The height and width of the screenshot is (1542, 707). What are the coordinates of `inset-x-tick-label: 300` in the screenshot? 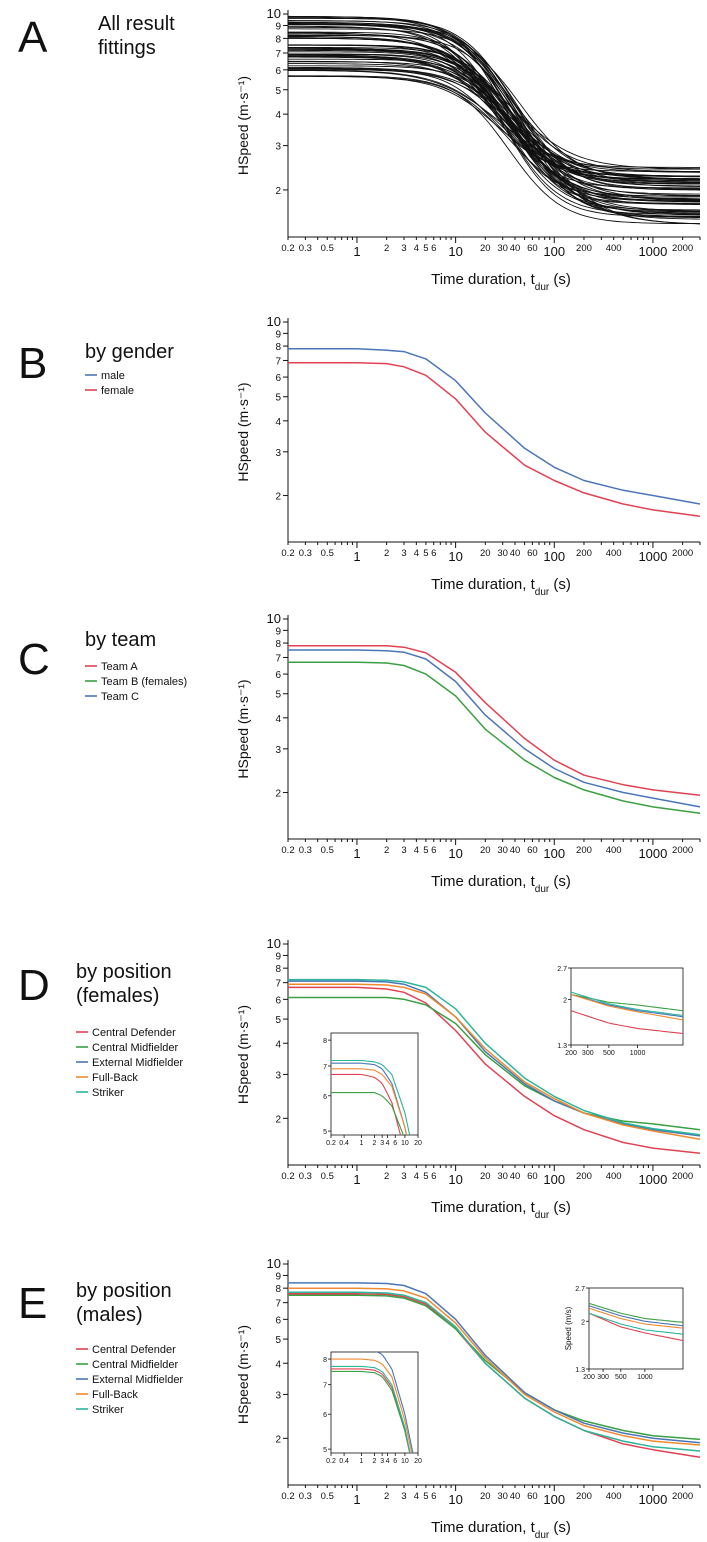 It's located at (603, 1377).